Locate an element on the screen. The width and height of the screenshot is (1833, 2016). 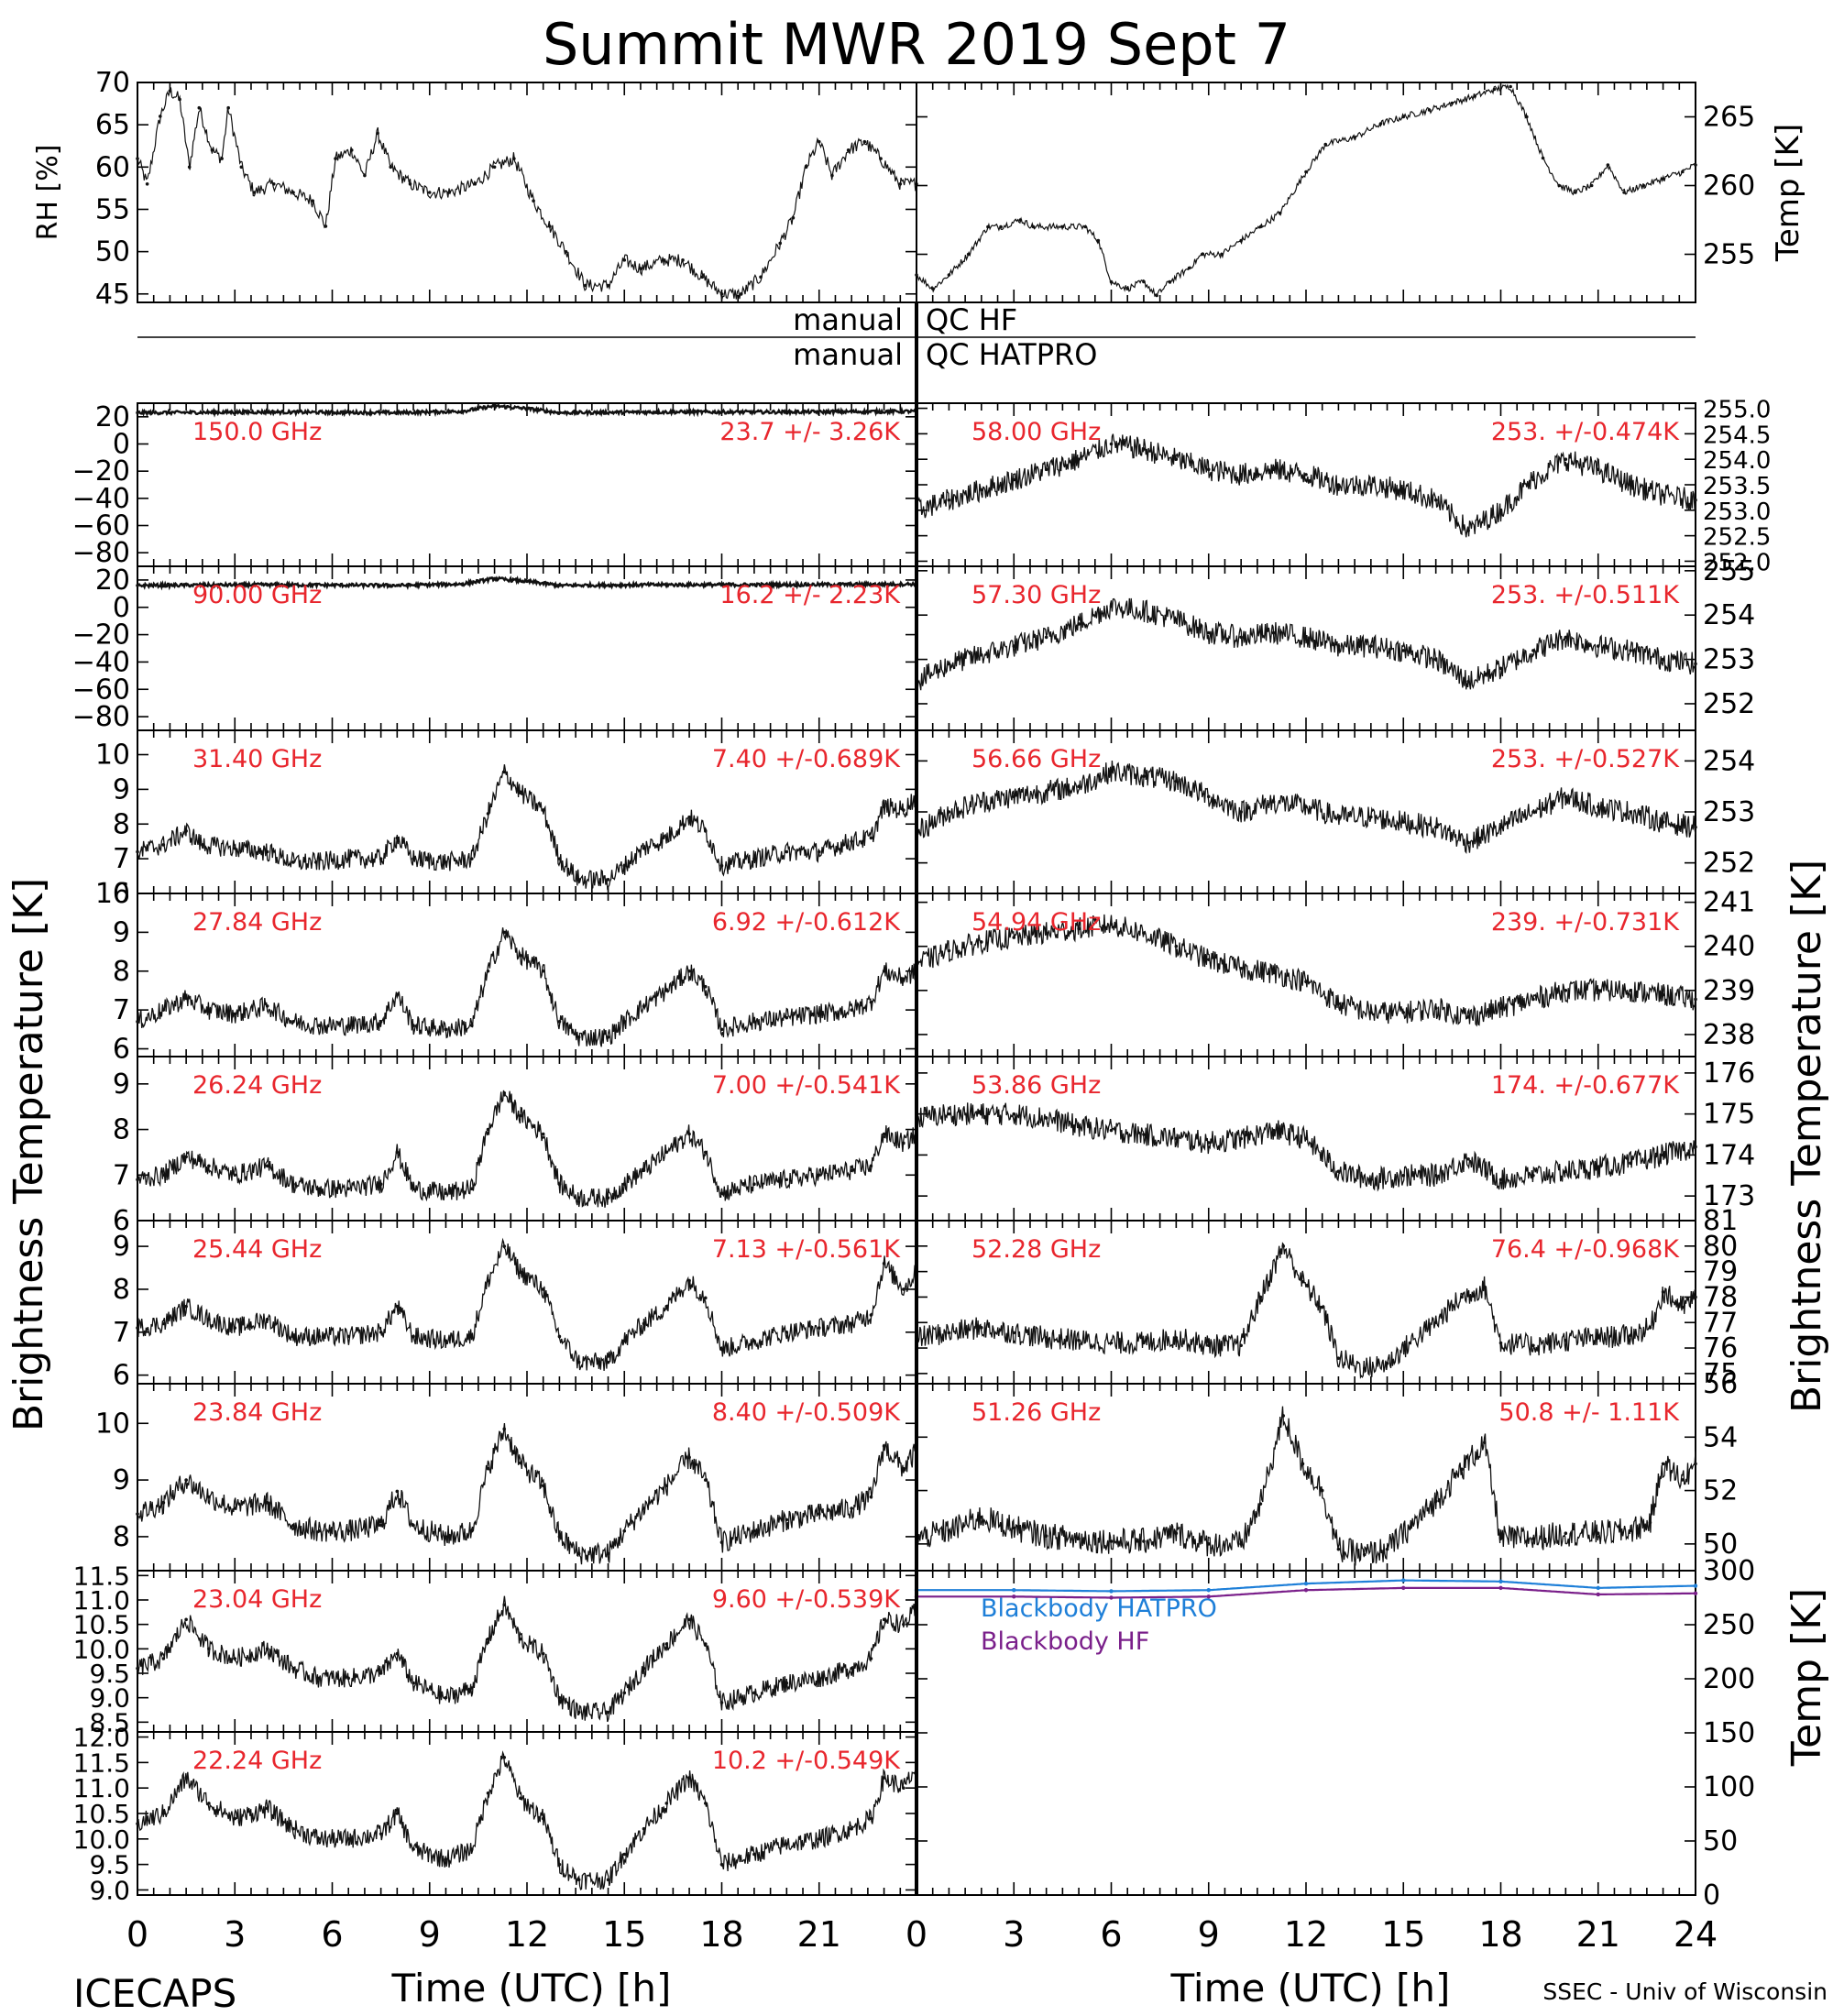
frequency-label: 57.30 GHz is located at coordinates (1036, 595).